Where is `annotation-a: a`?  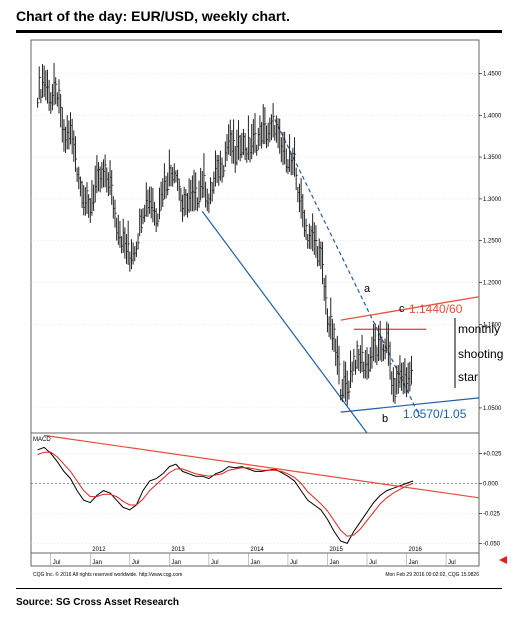 annotation-a: a is located at coordinates (367, 289).